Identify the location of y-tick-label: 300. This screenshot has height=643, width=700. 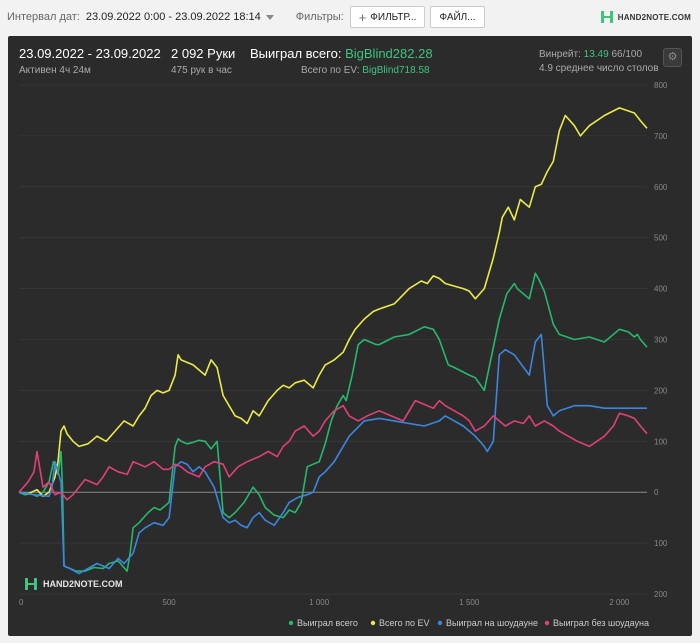
(661, 340).